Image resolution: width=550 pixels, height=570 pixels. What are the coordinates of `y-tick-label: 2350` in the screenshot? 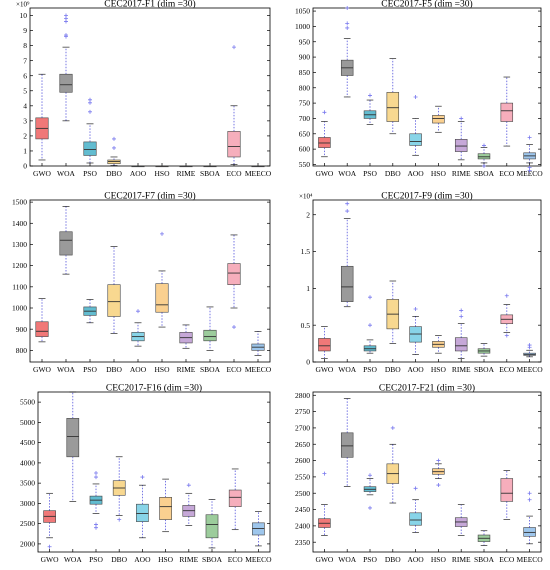 It's located at (302, 542).